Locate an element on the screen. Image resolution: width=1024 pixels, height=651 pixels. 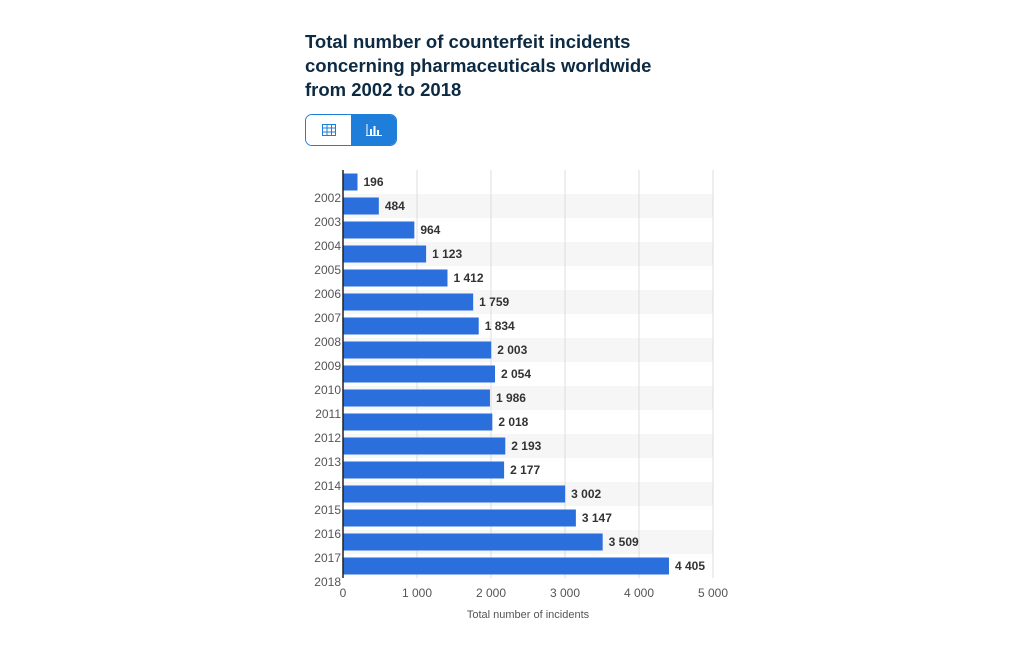
y-tick-label: 2005 is located at coordinates (327, 270).